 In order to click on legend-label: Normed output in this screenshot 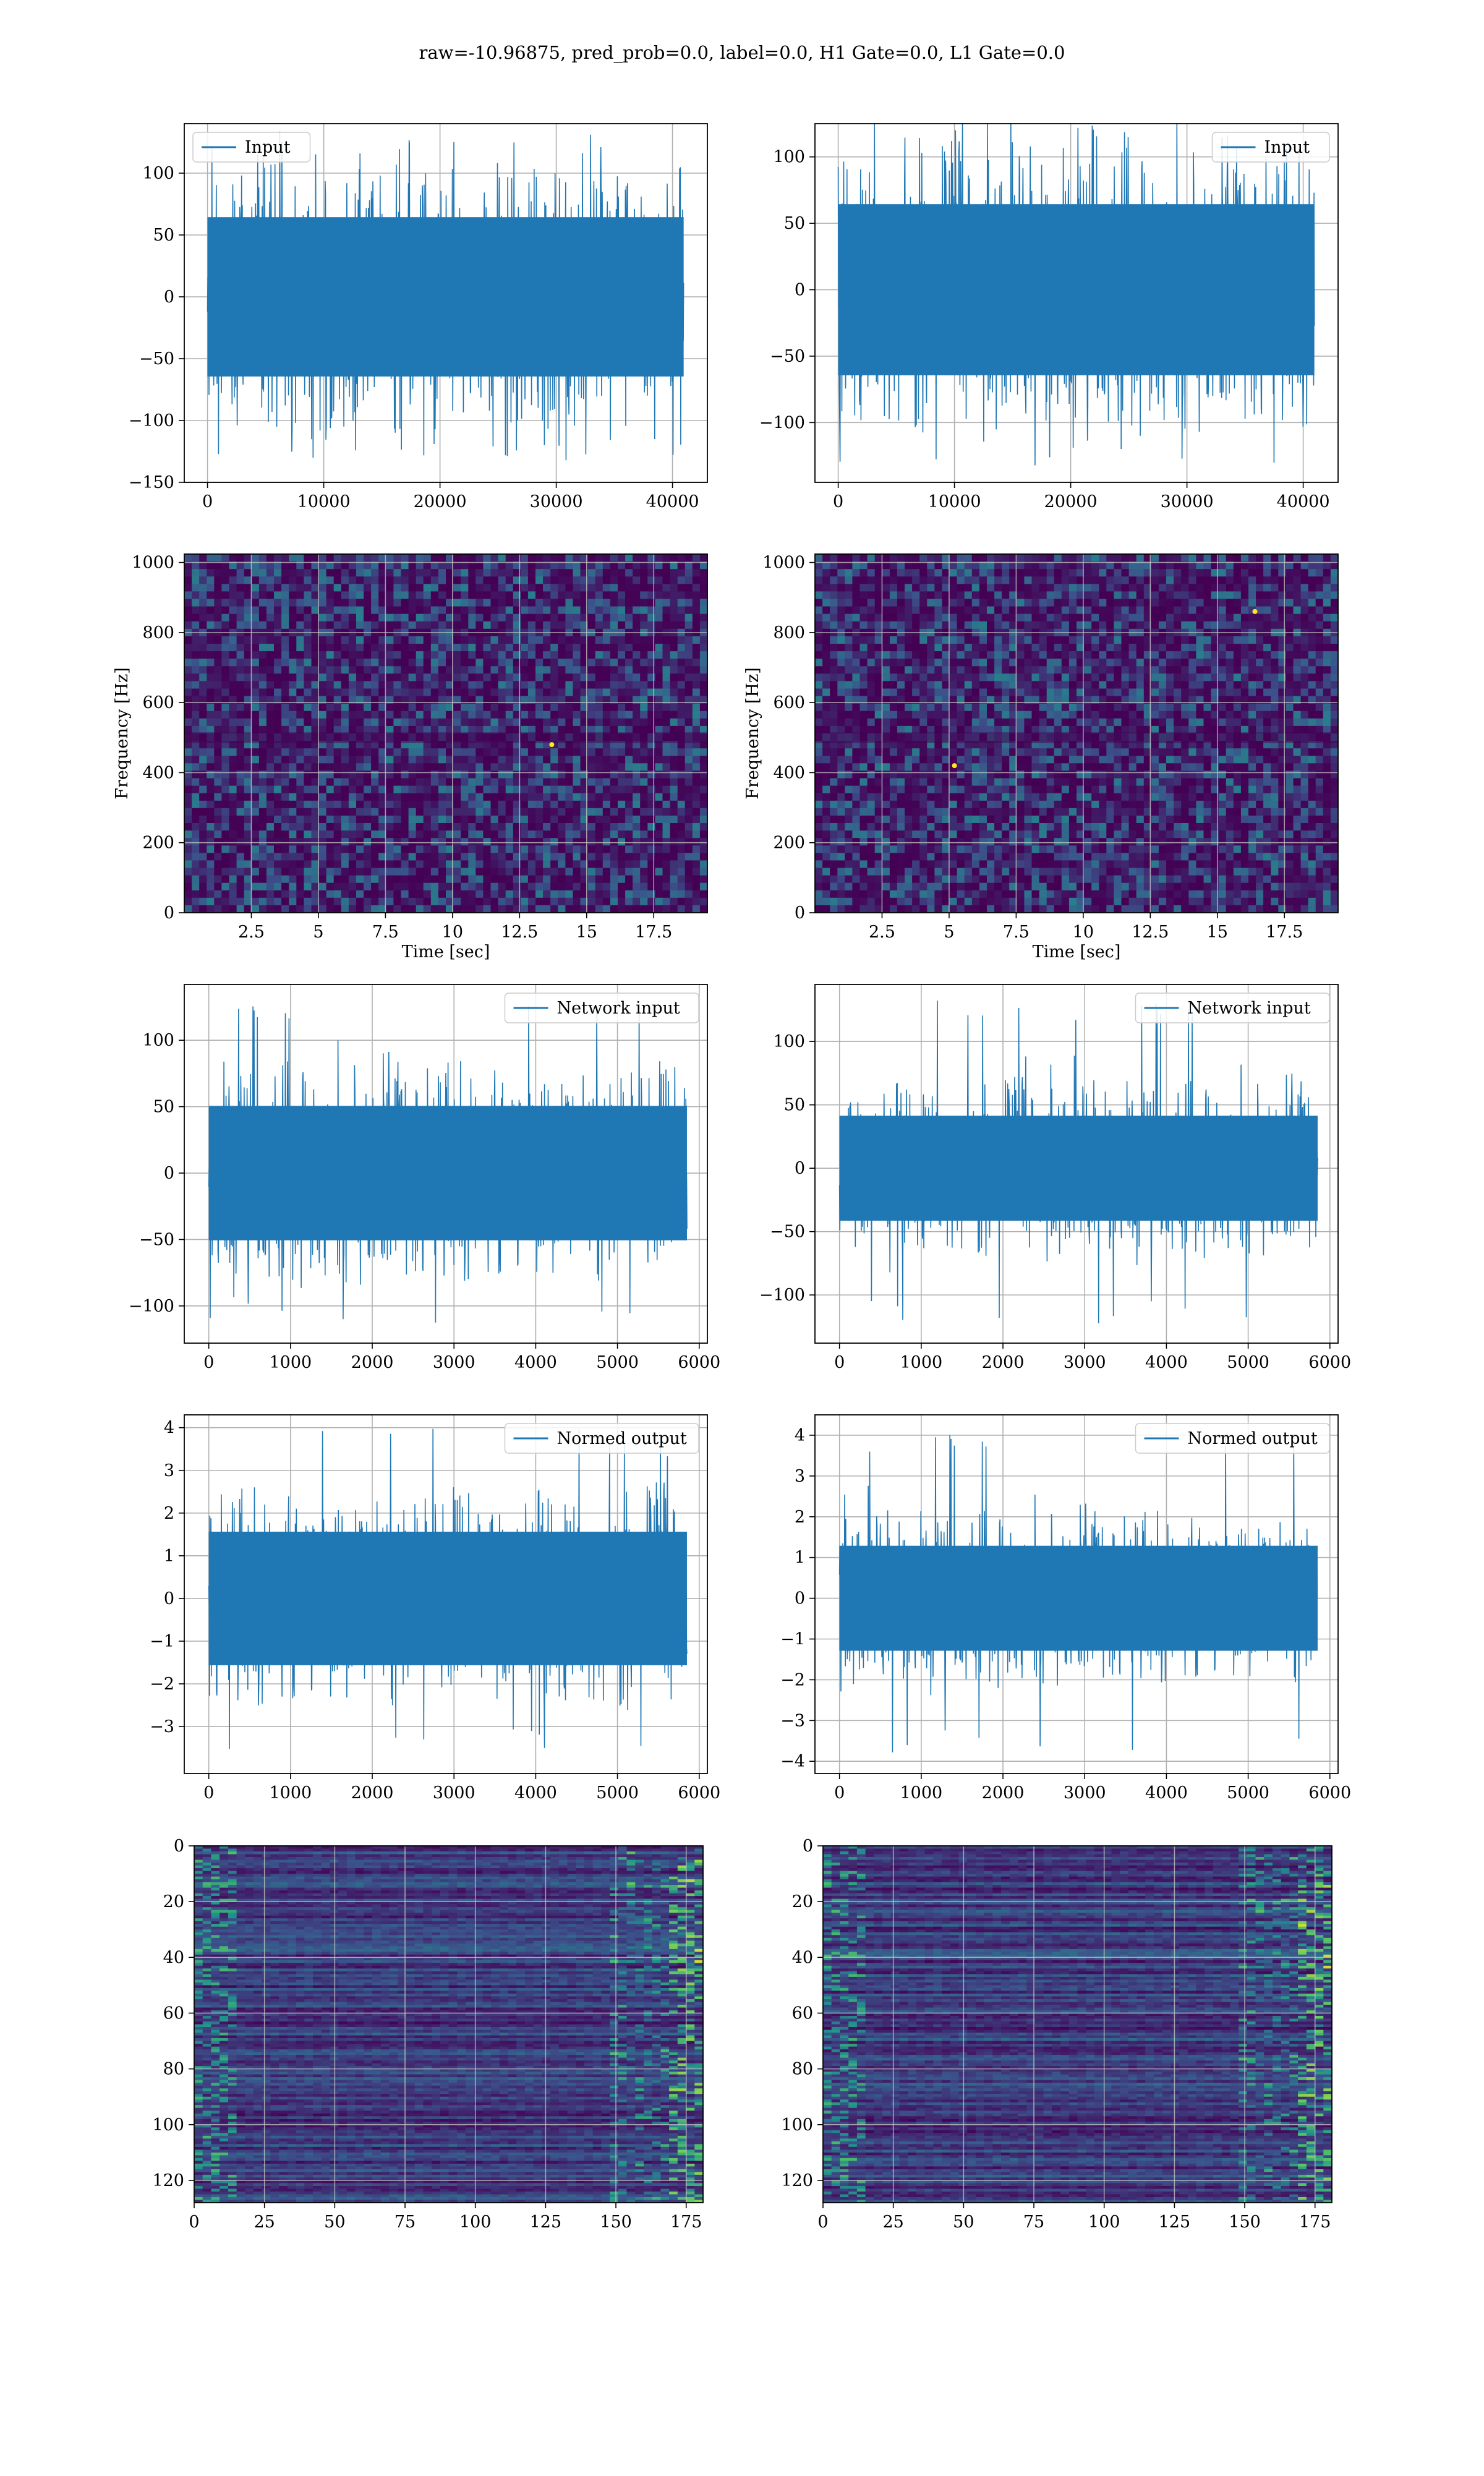, I will do `click(622, 1439)`.